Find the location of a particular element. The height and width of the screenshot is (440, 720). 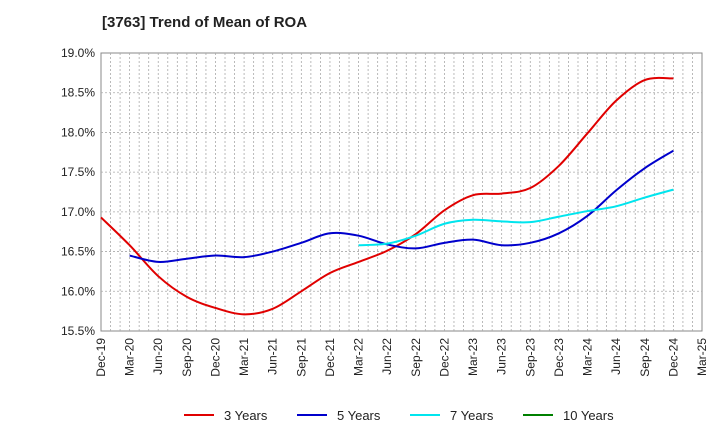

x-tick-label: Dec-20 is located at coordinates (215, 357).